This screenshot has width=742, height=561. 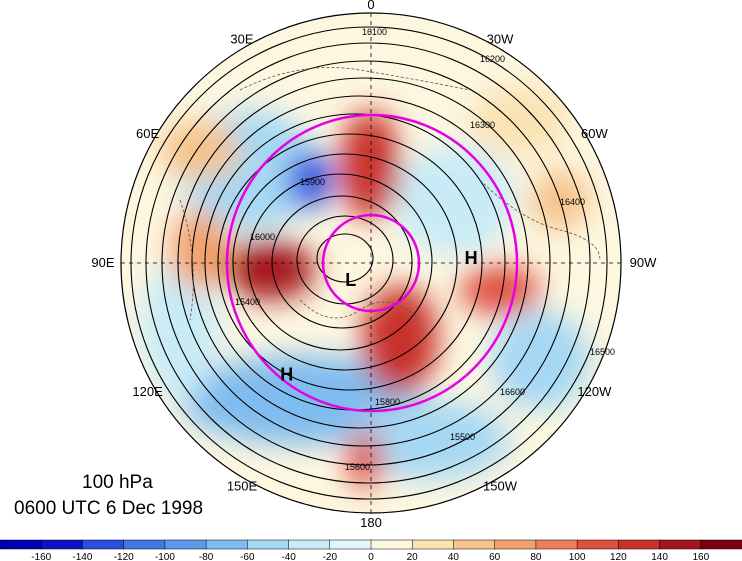 I want to click on colorbar-tick-label: 100, so click(x=577, y=556).